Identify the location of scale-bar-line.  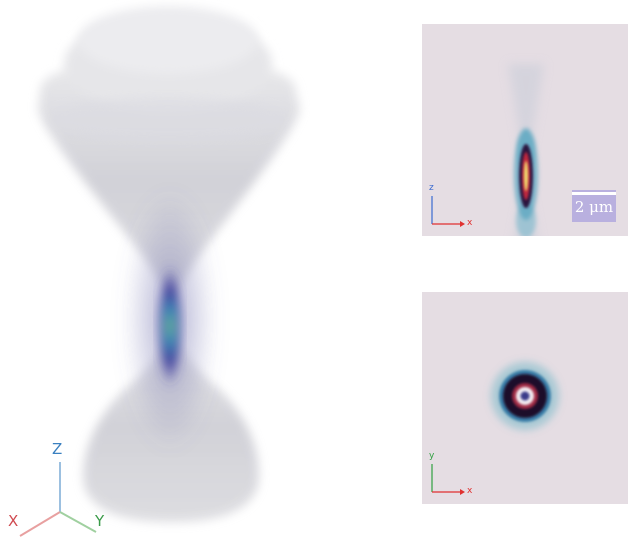
(594, 193).